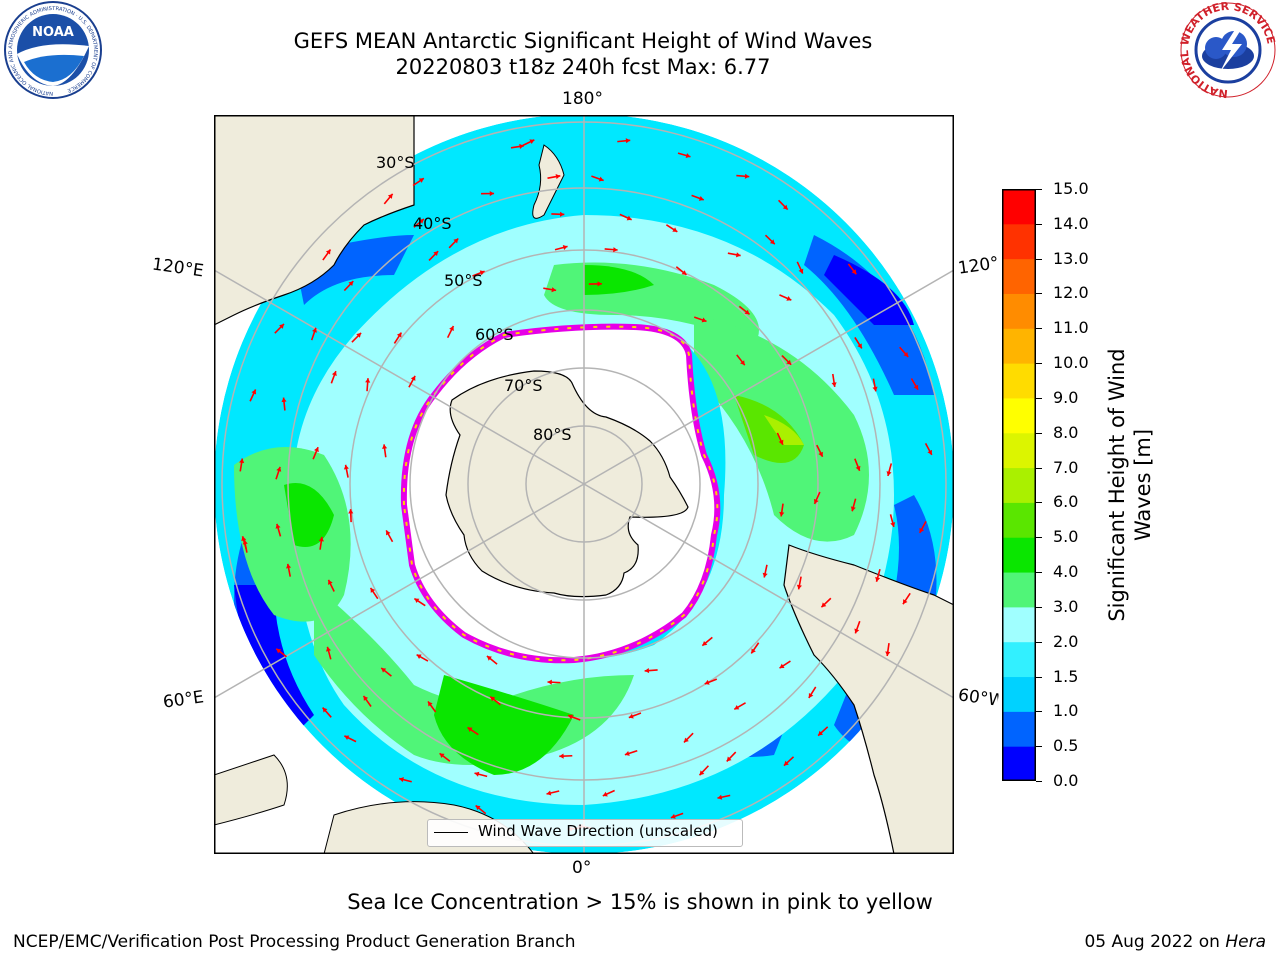 This screenshot has width=1280, height=960. What do you see at coordinates (1071, 328) in the screenshot?
I see `colorbar-tick-label: 11.0` at bounding box center [1071, 328].